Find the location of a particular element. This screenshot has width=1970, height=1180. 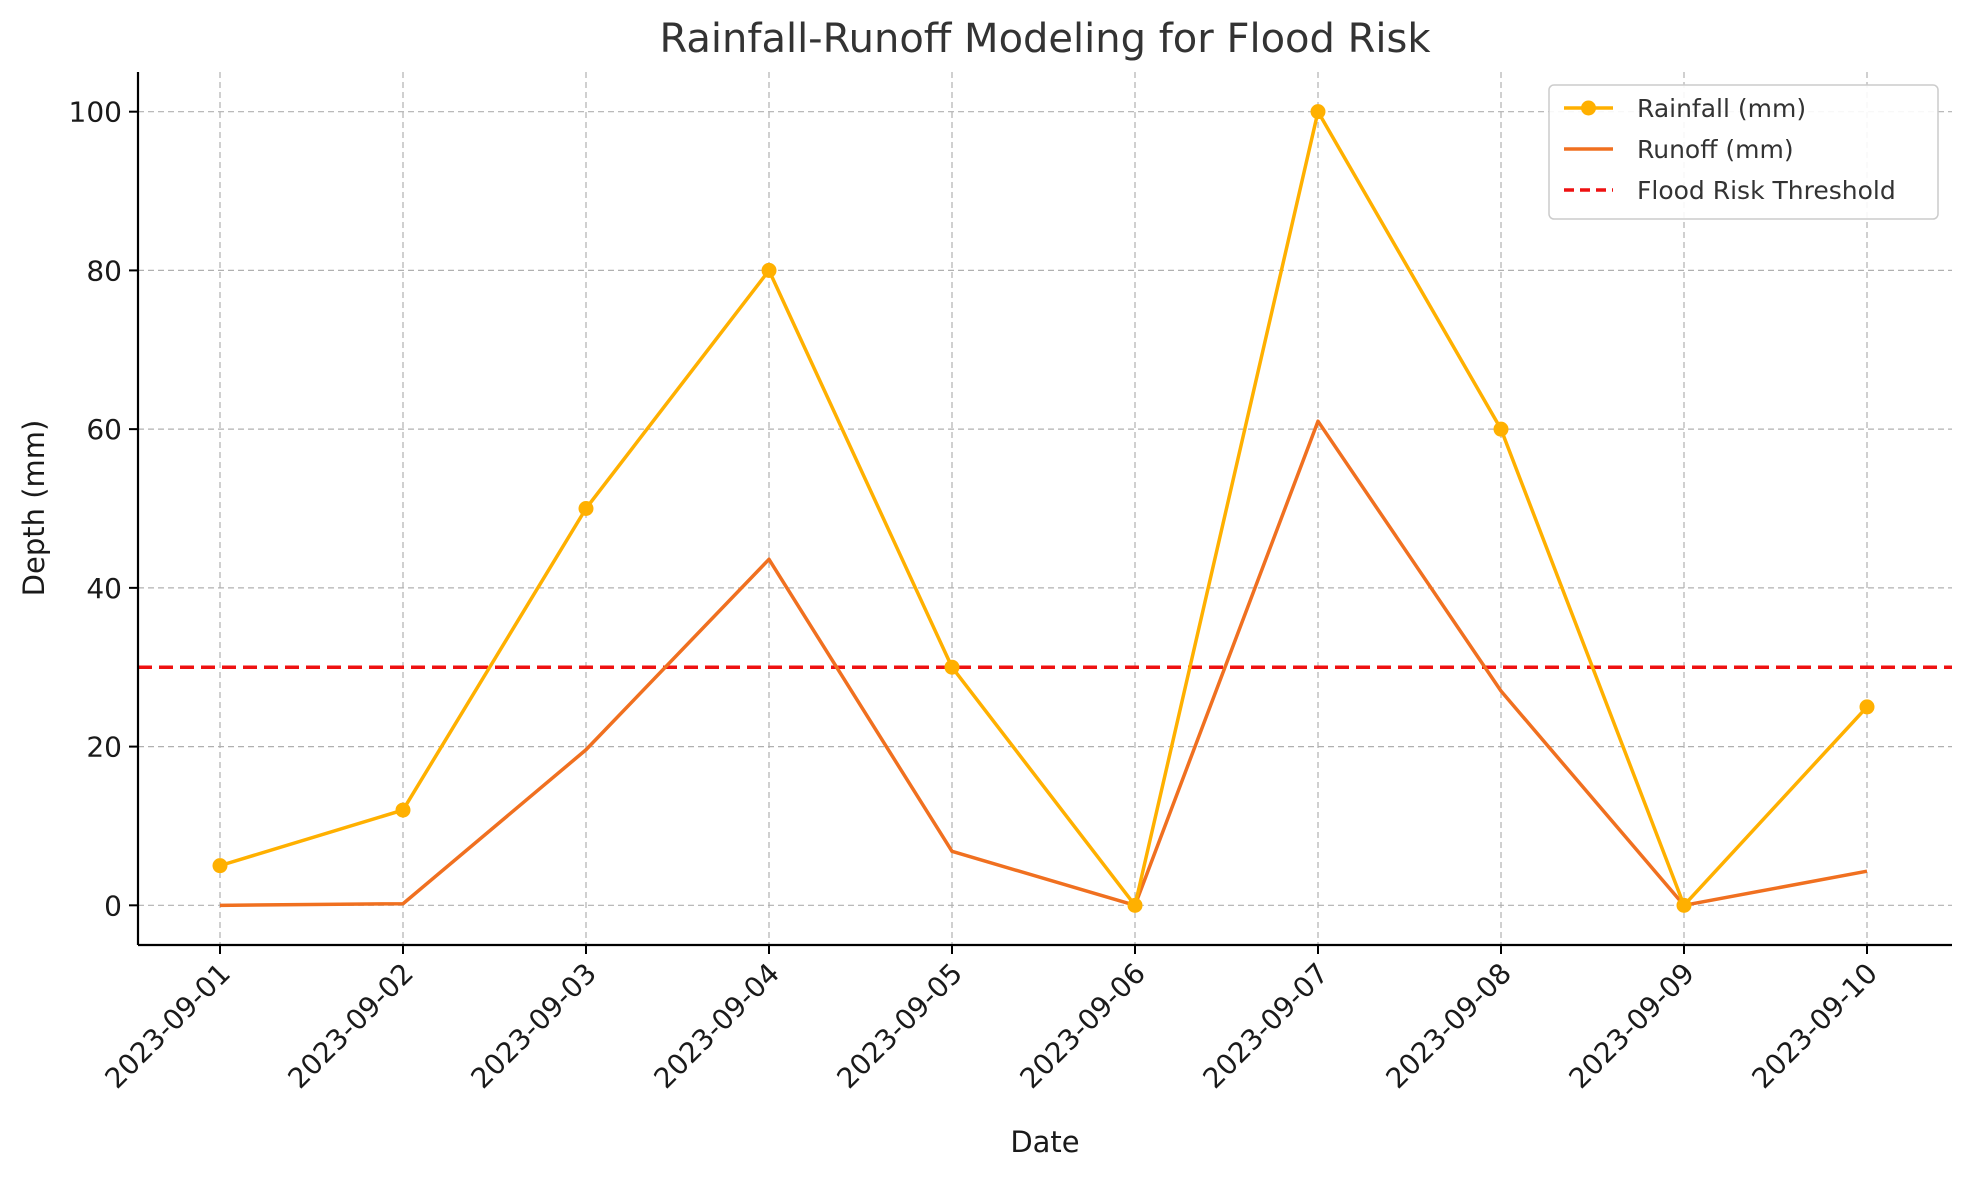

legend-label-threshold: Flood Risk Threshold is located at coordinates (1766, 190).